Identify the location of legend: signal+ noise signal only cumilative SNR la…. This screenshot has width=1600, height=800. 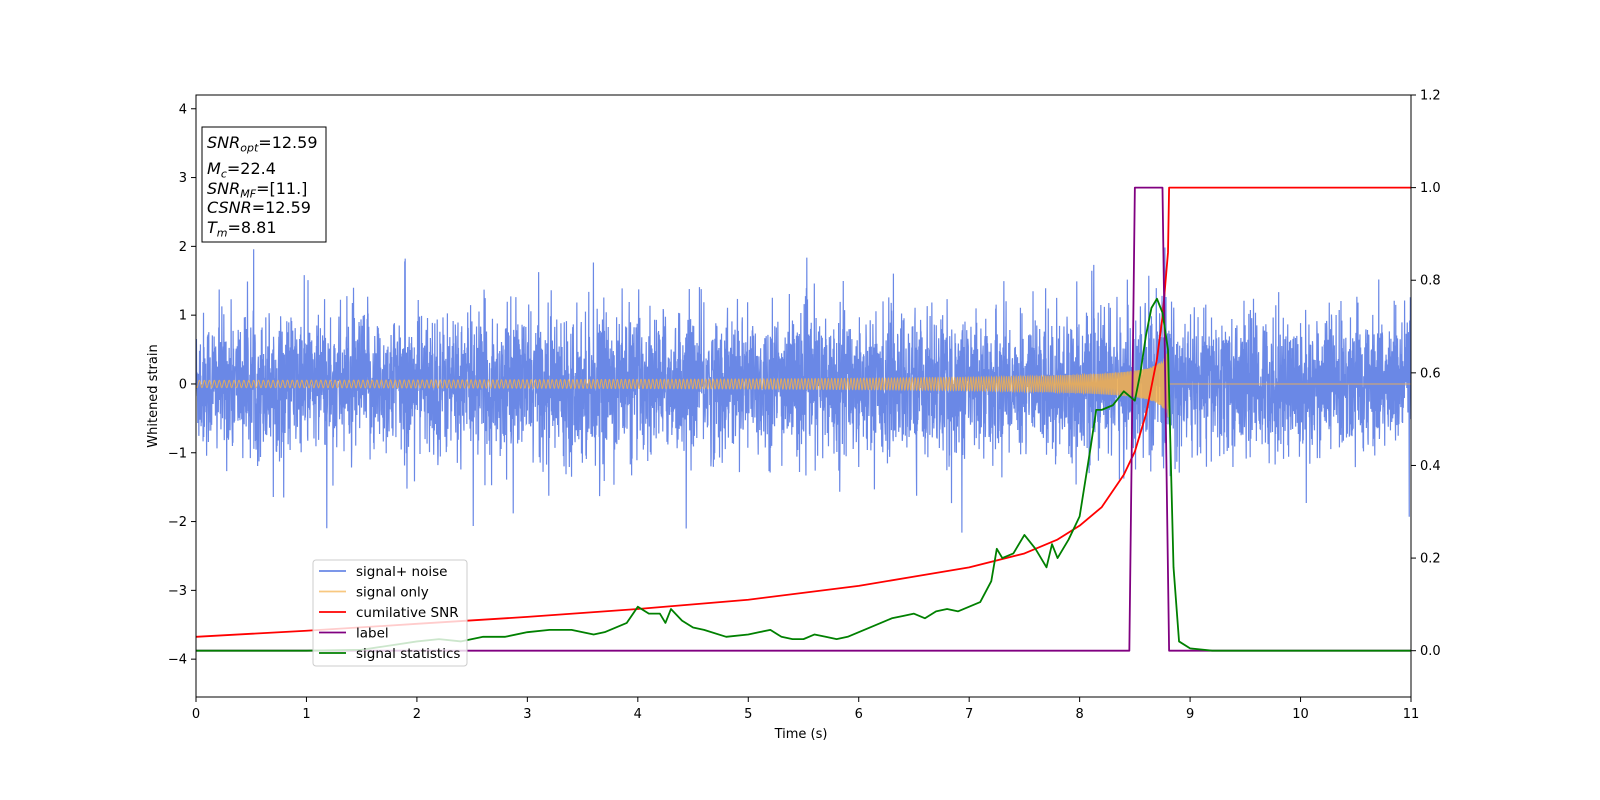
(390, 613).